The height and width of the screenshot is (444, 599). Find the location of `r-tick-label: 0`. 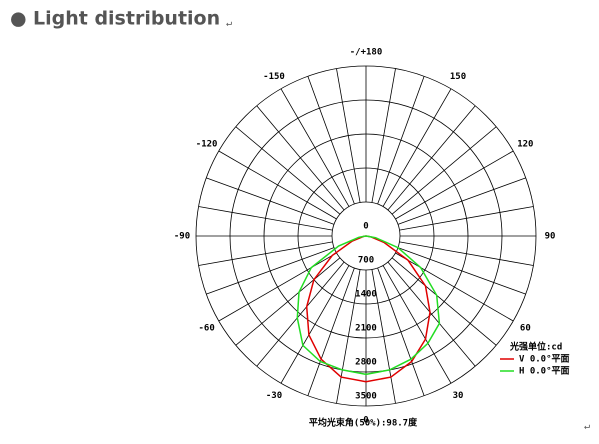

r-tick-label: 0 is located at coordinates (365, 227).